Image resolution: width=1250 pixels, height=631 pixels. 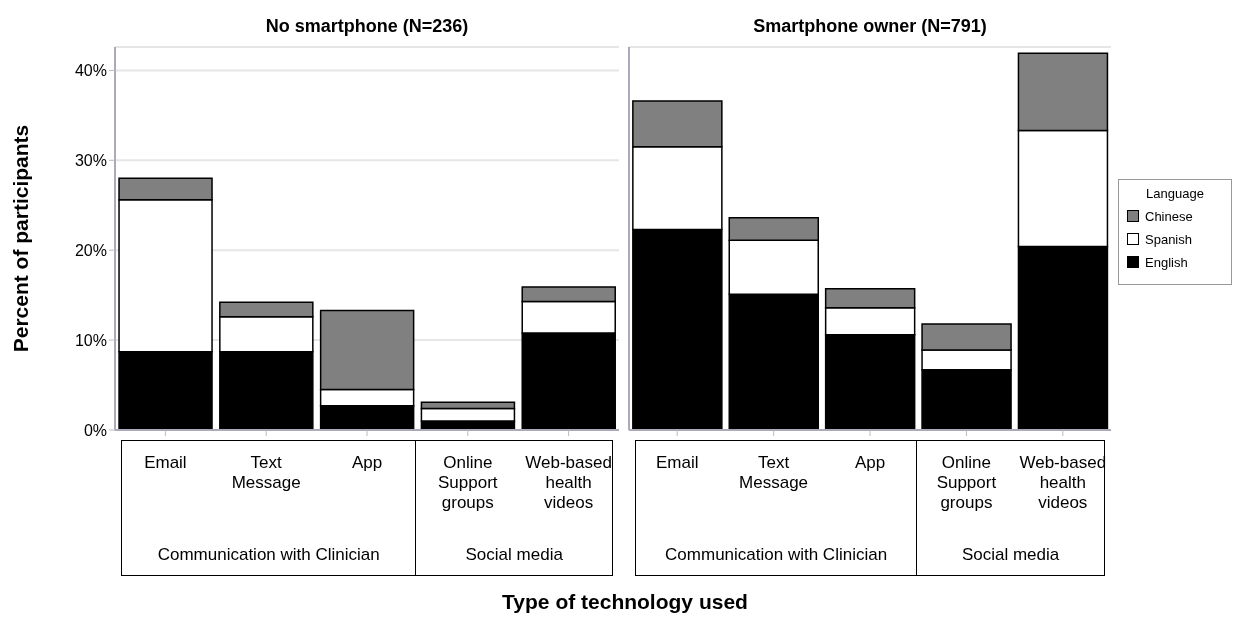 I want to click on y-tick-label: 10%, so click(x=90, y=340).